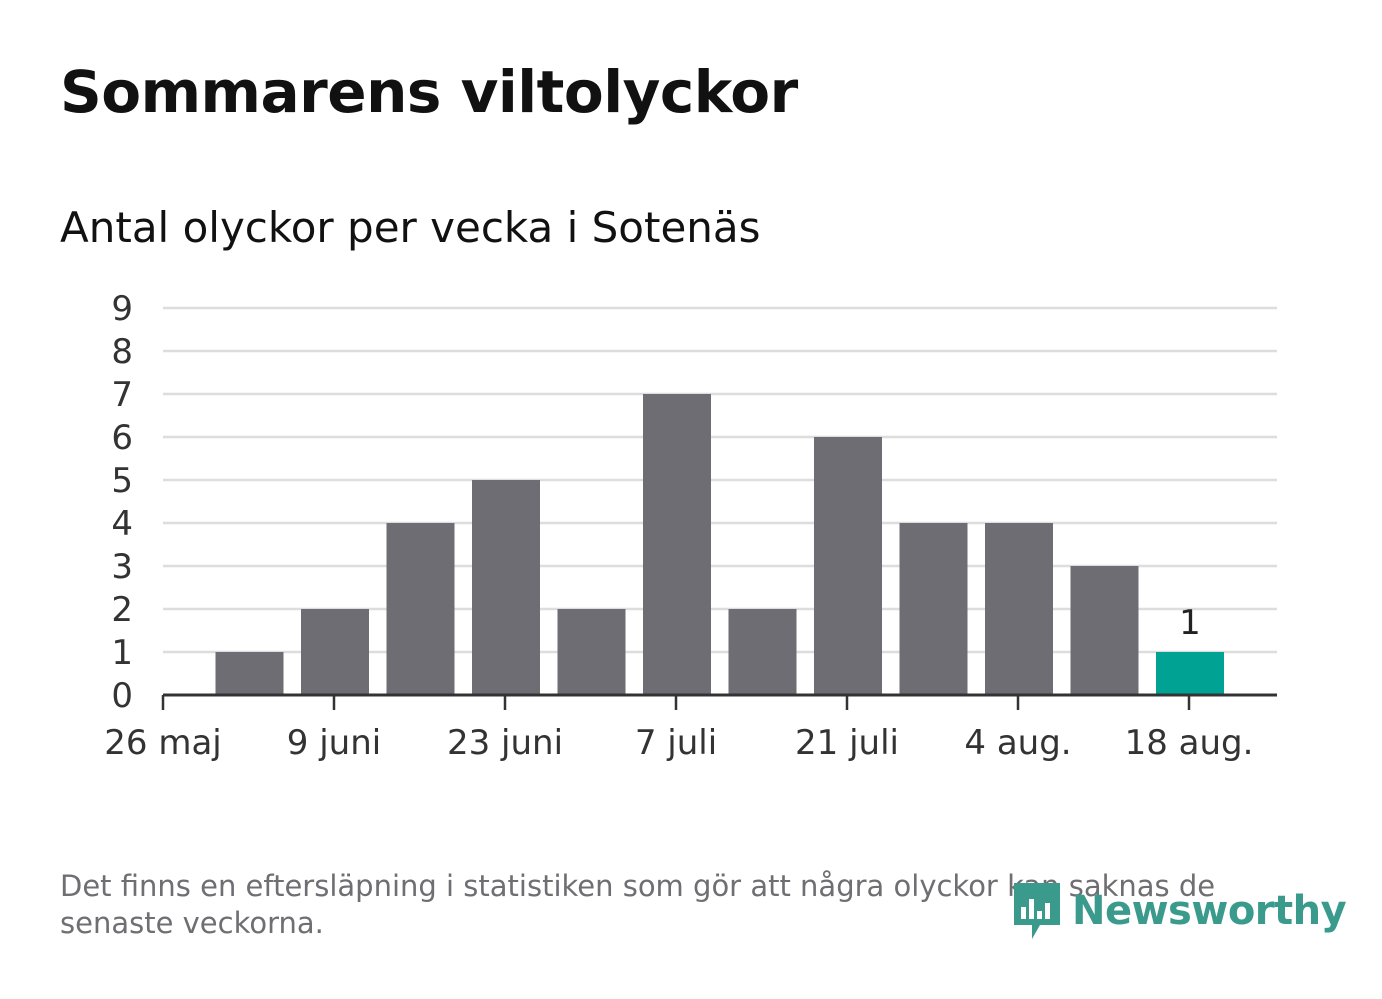 This screenshot has height=999, width=1382. What do you see at coordinates (122, 696) in the screenshot?
I see `y-tick-label: 0` at bounding box center [122, 696].